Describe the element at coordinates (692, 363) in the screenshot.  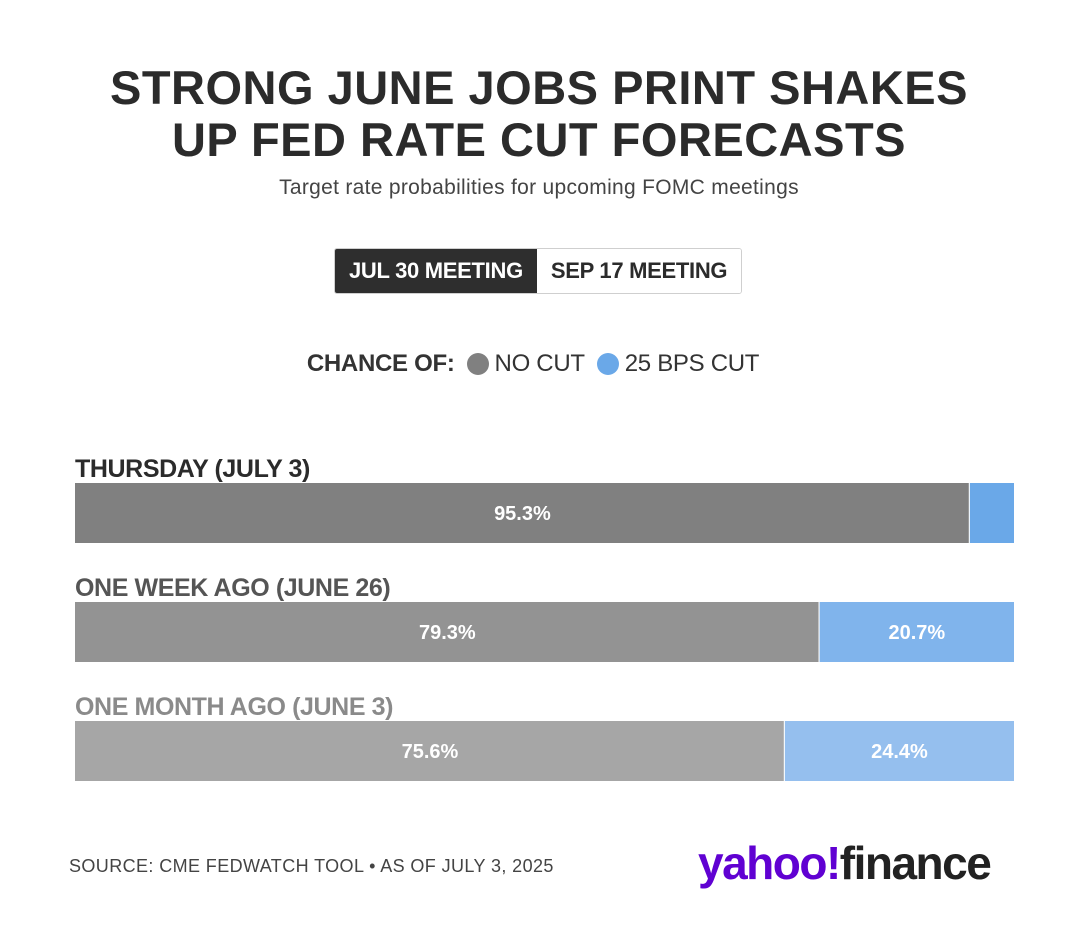
I see `legend-label-25-bps-cut: 25 BPS CUT` at that location.